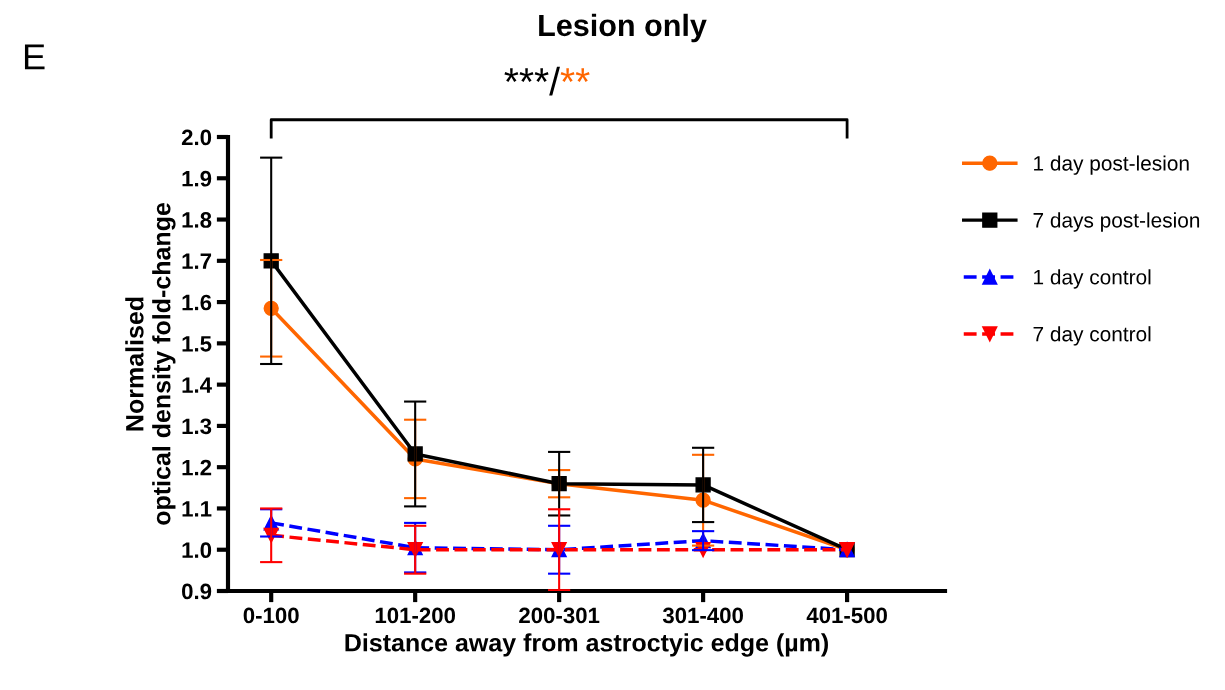  I want to click on legend-label: 7 day control, so click(1092, 336).